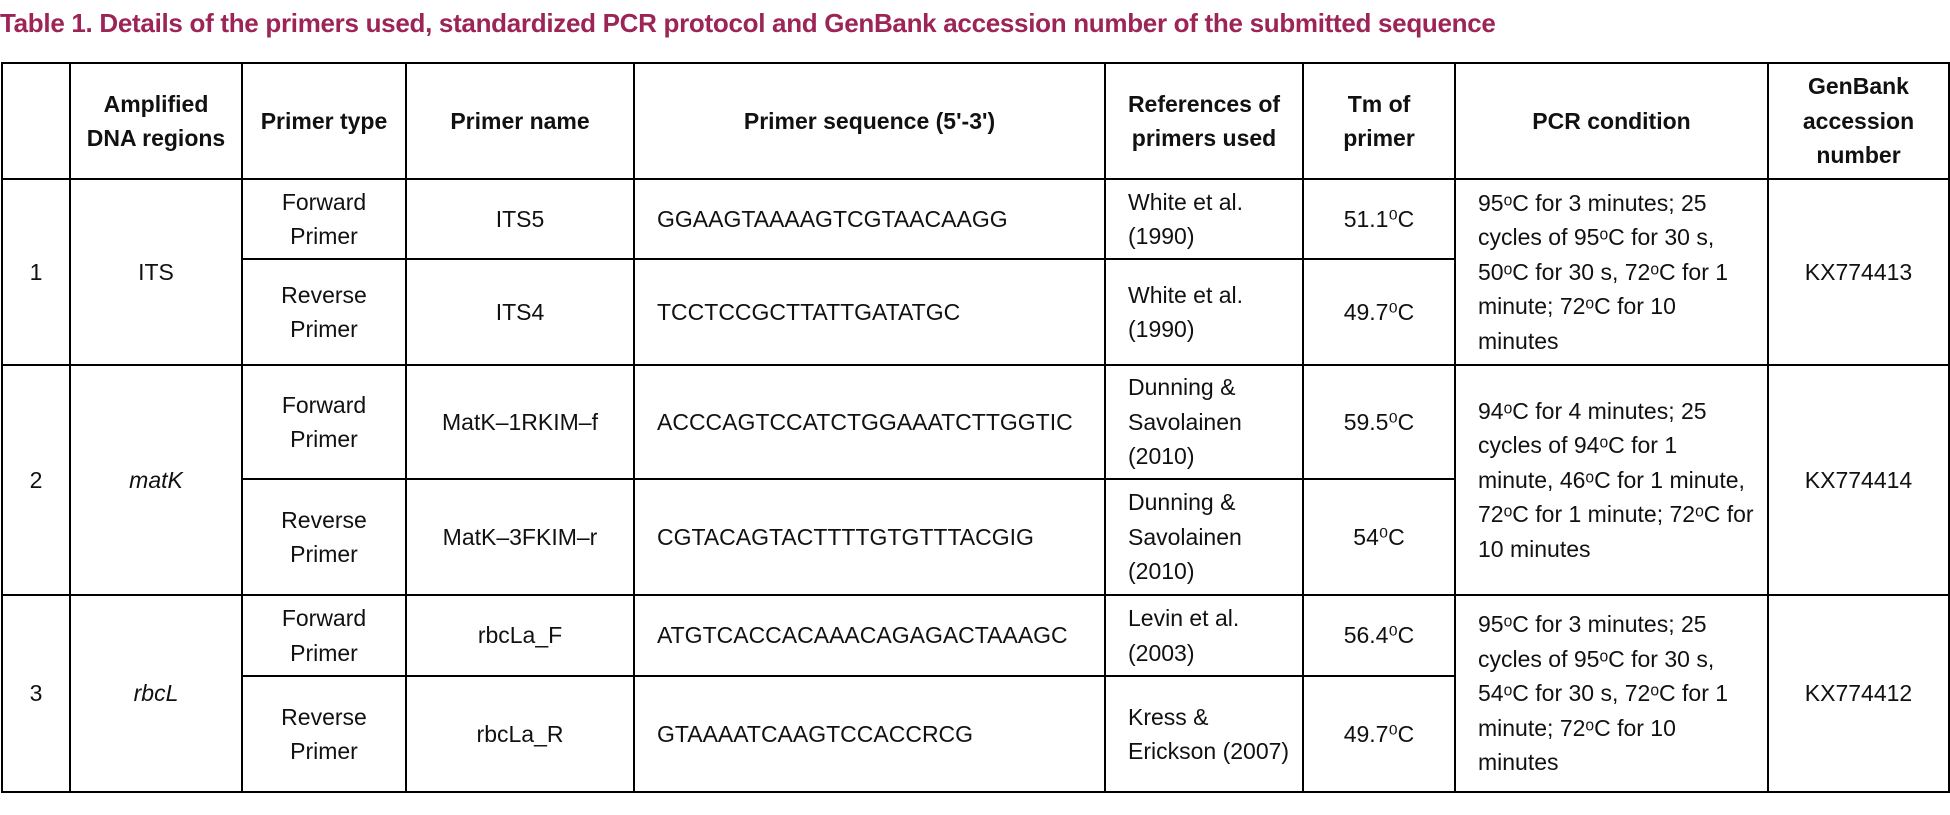  What do you see at coordinates (520, 312) in the screenshot?
I see `primer-name: ITS4` at bounding box center [520, 312].